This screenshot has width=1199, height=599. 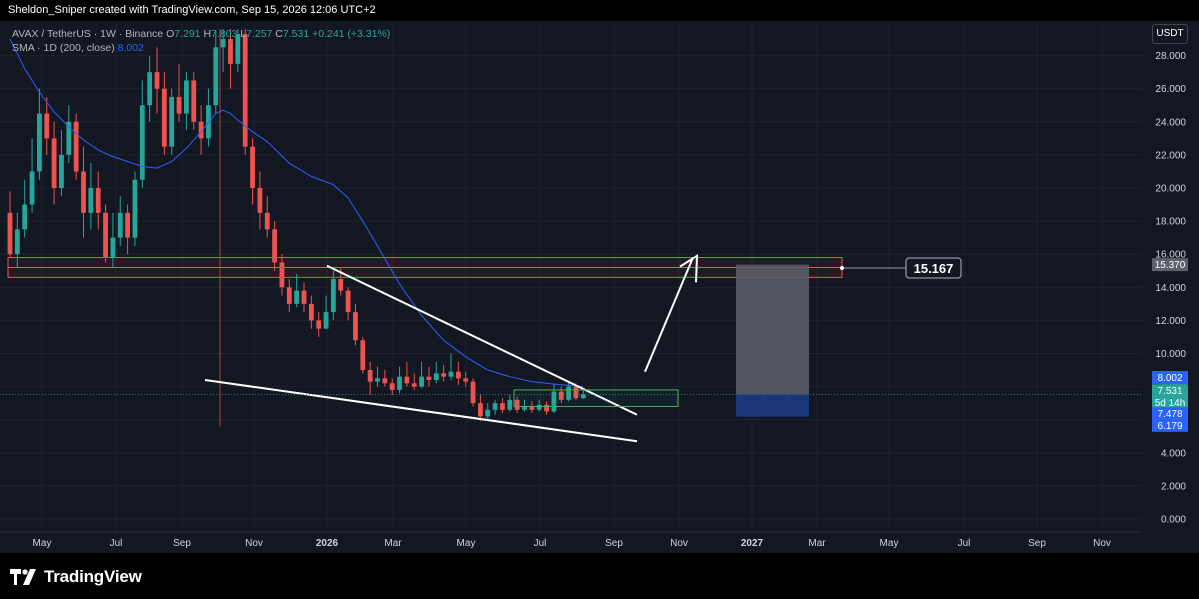 I want to click on price-tick-label: 20.000, so click(x=1170, y=189).